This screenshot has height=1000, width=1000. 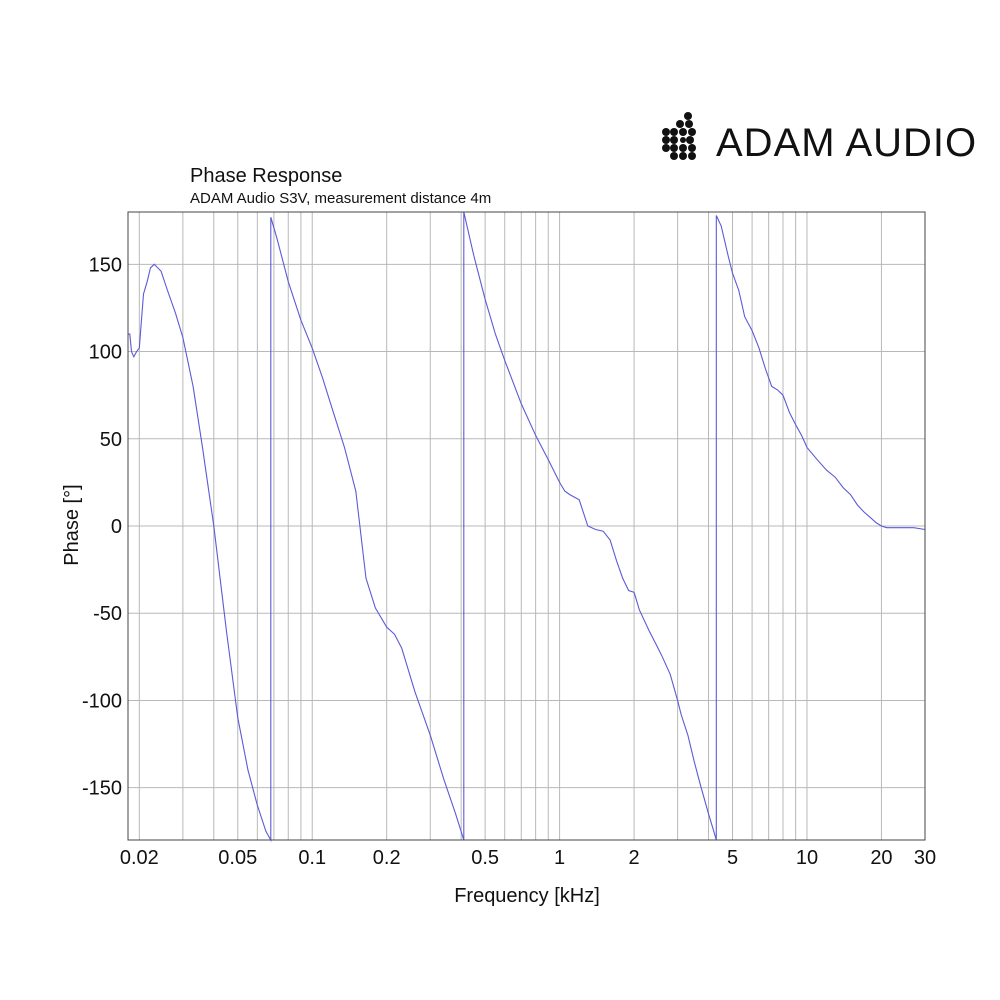 What do you see at coordinates (634, 858) in the screenshot?
I see `x-tick-label: 2` at bounding box center [634, 858].